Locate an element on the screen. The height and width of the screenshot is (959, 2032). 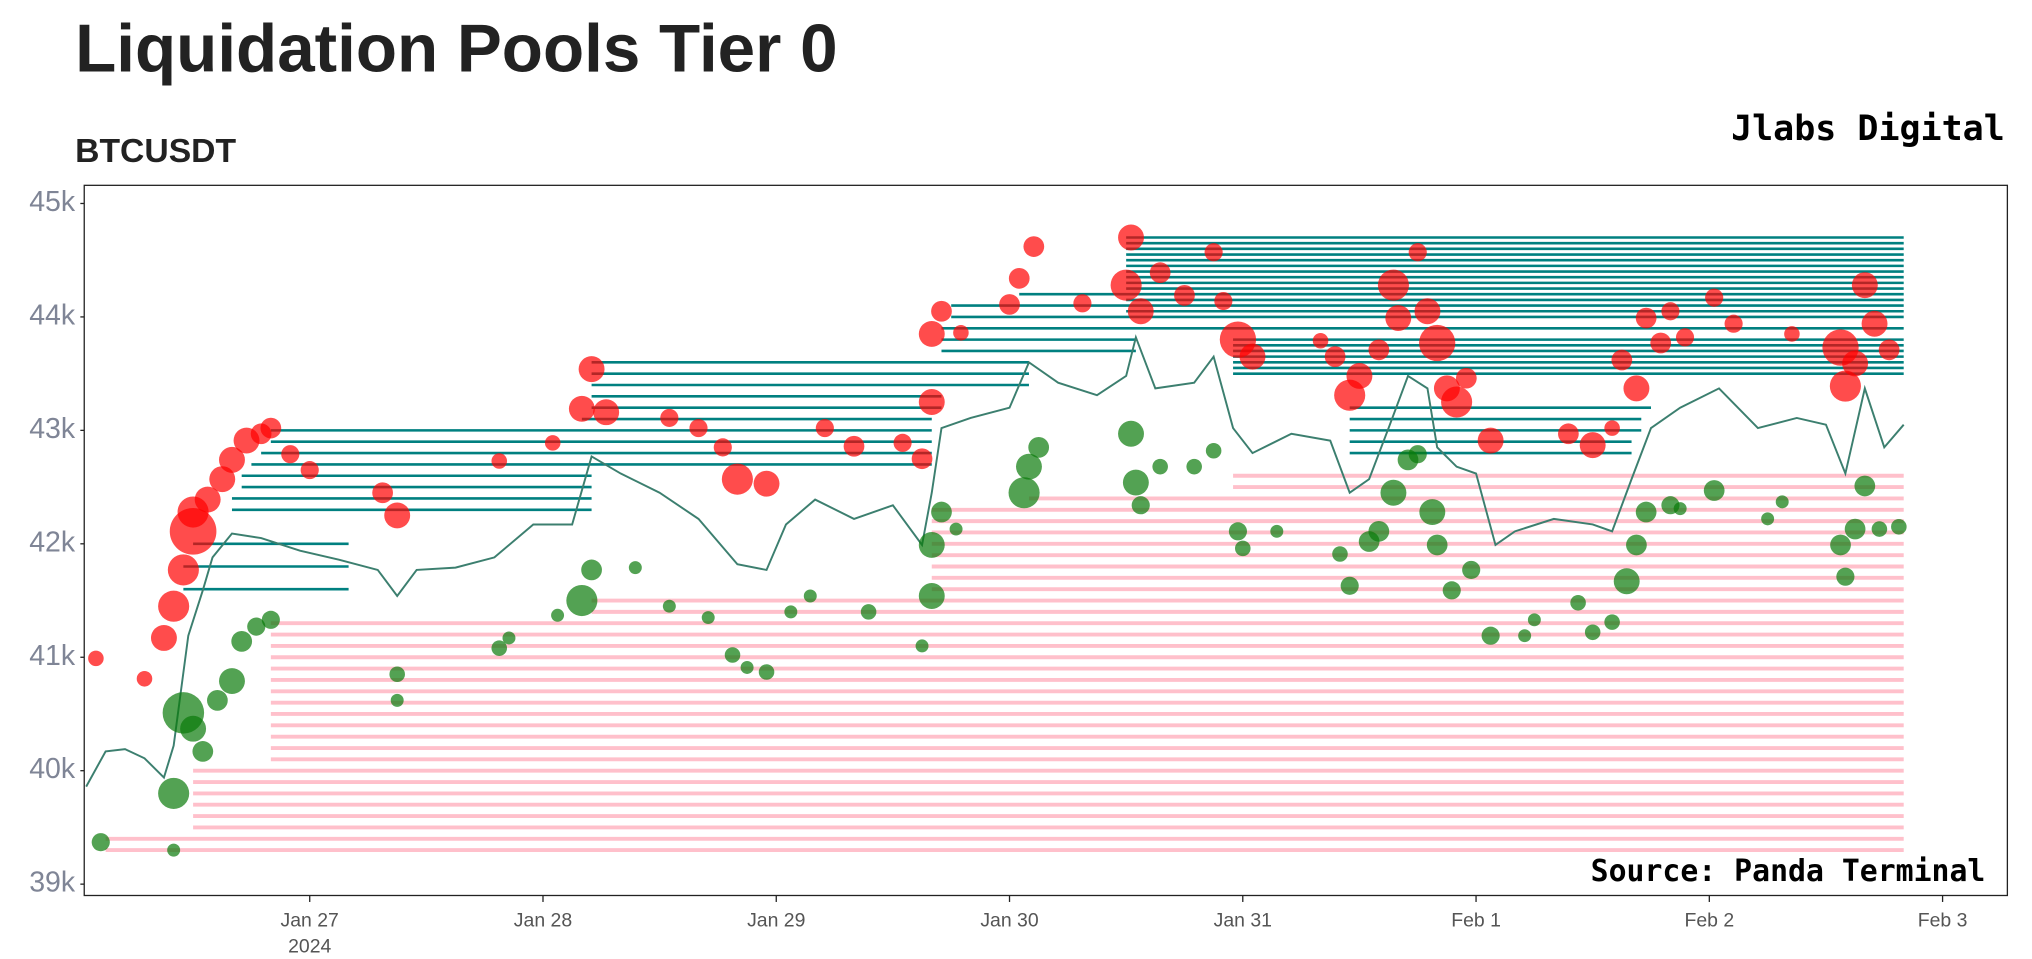
x-tick-label: Jan 28 is located at coordinates (543, 921).